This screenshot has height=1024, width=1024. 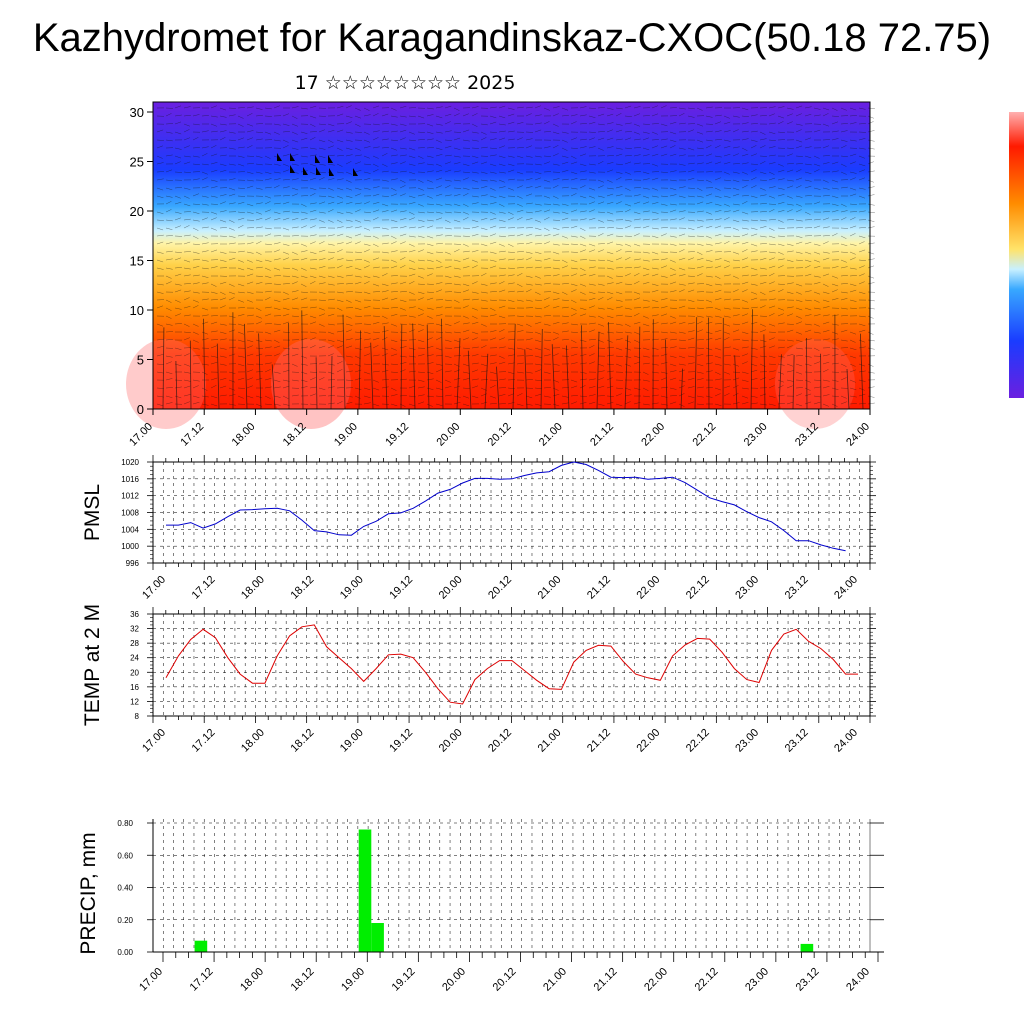 What do you see at coordinates (134, 658) in the screenshot?
I see `y-tick-label: 24` at bounding box center [134, 658].